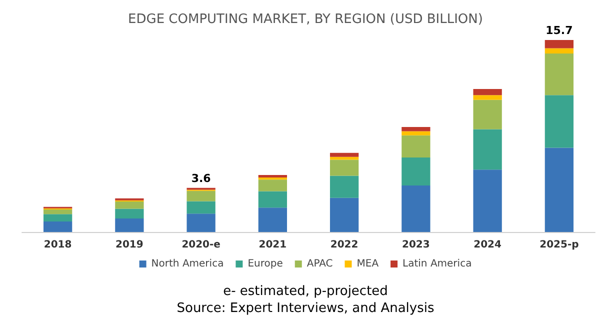  What do you see at coordinates (559, 30) in the screenshot?
I see `annotation: 15.7` at bounding box center [559, 30].